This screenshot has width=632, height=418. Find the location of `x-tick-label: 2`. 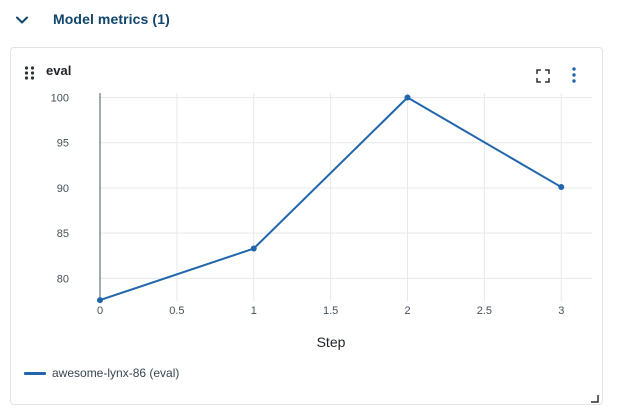

x-tick-label: 2 is located at coordinates (407, 311).